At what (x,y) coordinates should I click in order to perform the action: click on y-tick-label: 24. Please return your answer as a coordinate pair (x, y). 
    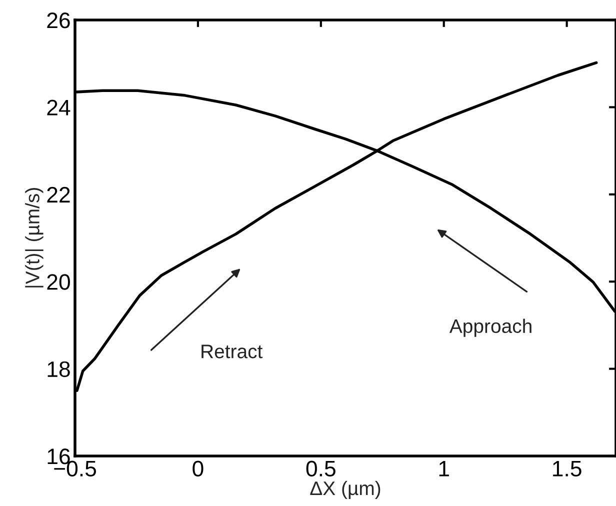
    Looking at the image, I should click on (58, 108).